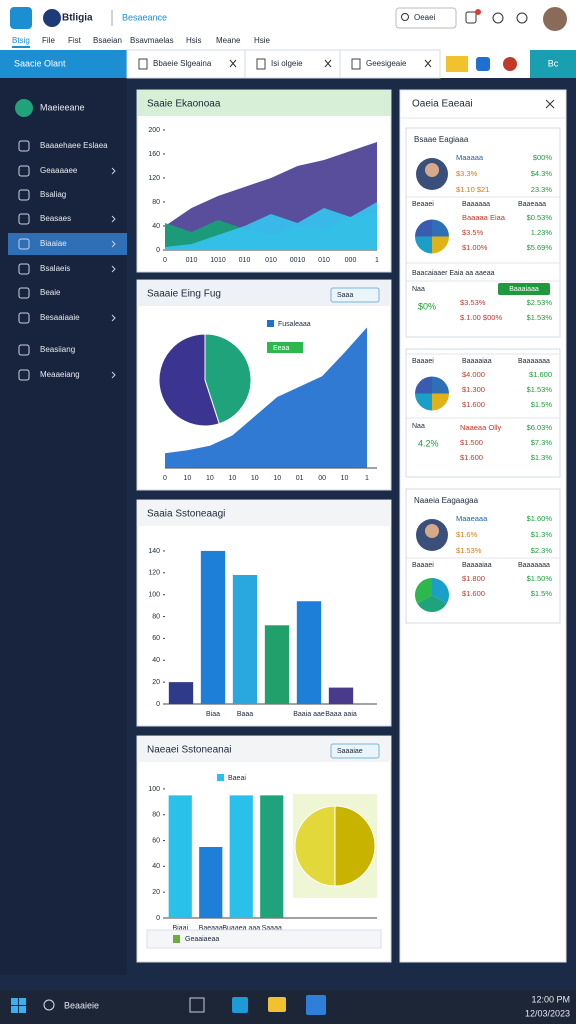 This screenshot has width=576, height=1024. I want to click on nav-item: Beasaes, so click(55, 218).